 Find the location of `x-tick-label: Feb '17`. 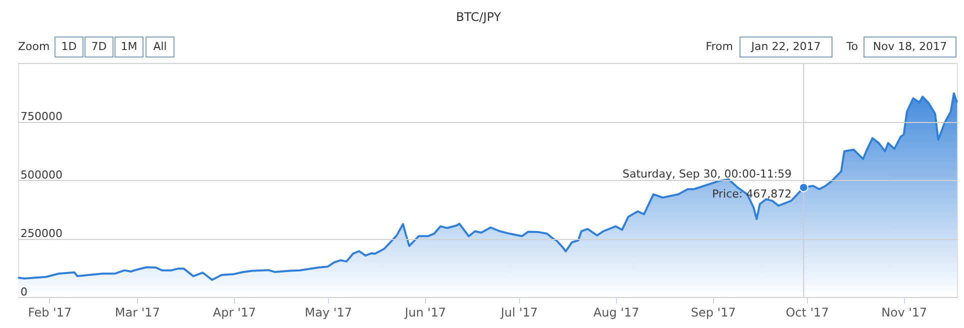

x-tick-label: Feb '17 is located at coordinates (50, 313).